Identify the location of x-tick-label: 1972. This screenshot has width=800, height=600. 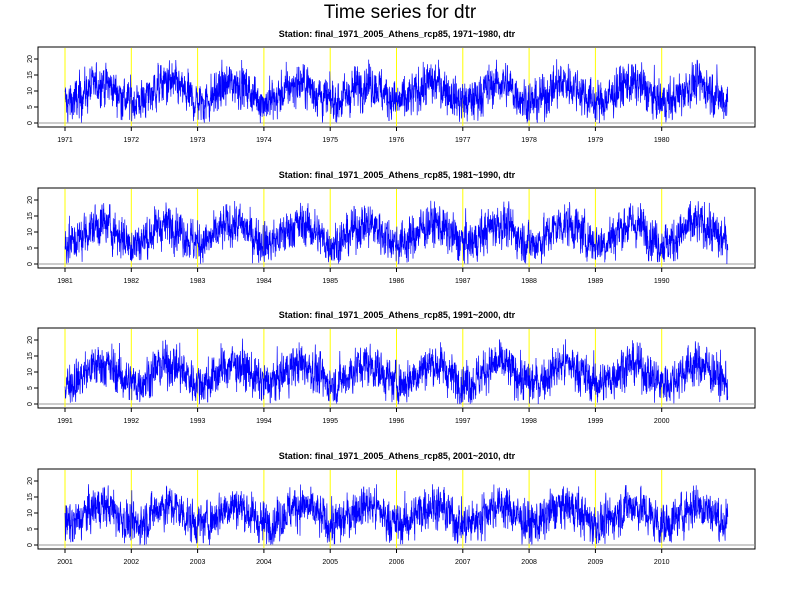
(132, 140).